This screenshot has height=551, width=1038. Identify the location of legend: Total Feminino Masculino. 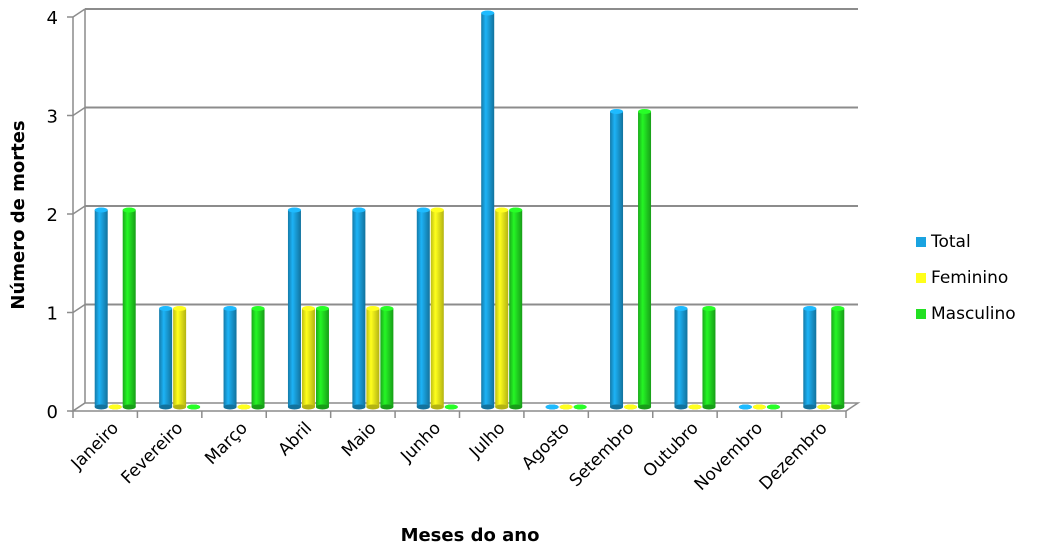
(976, 278).